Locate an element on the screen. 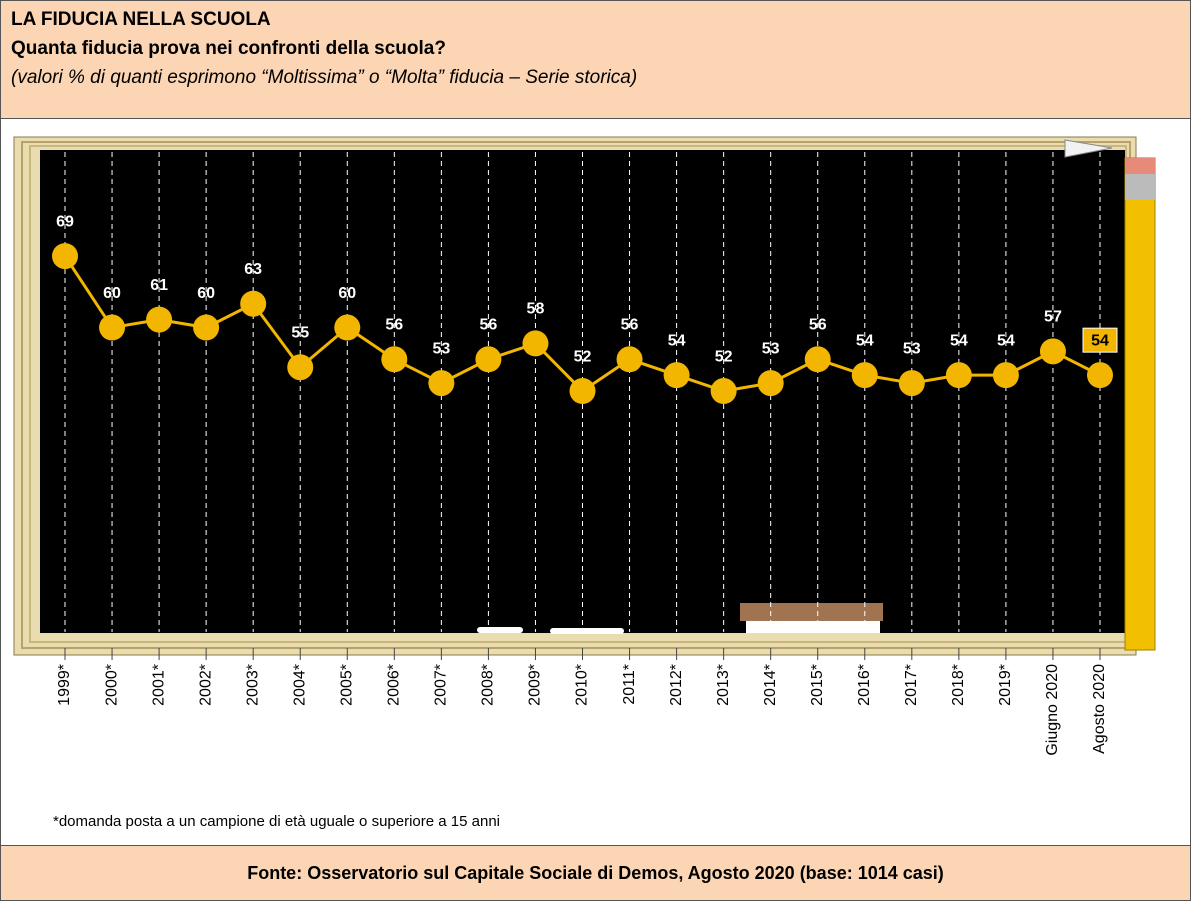  x-tick-label: 2007* is located at coordinates (441, 685).